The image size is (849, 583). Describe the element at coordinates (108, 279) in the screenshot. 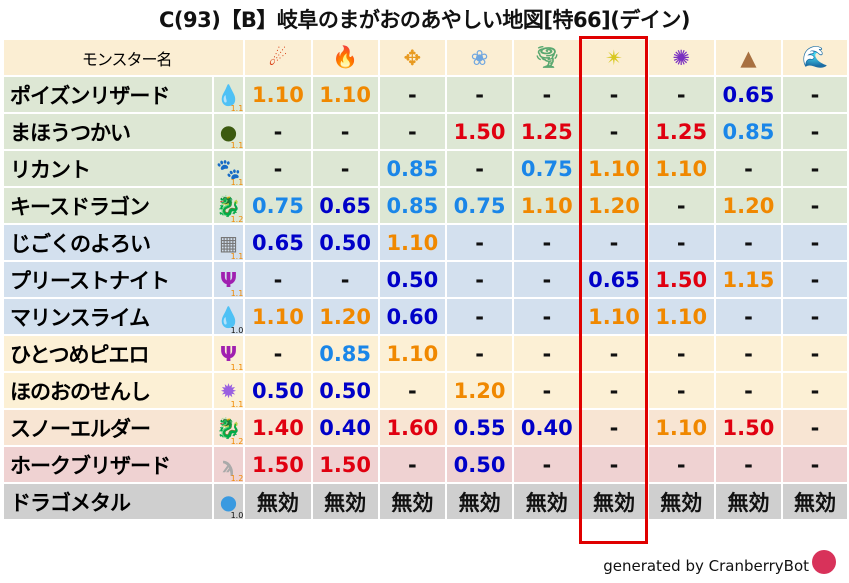

I see `monster-name: プリーストナイト` at that location.